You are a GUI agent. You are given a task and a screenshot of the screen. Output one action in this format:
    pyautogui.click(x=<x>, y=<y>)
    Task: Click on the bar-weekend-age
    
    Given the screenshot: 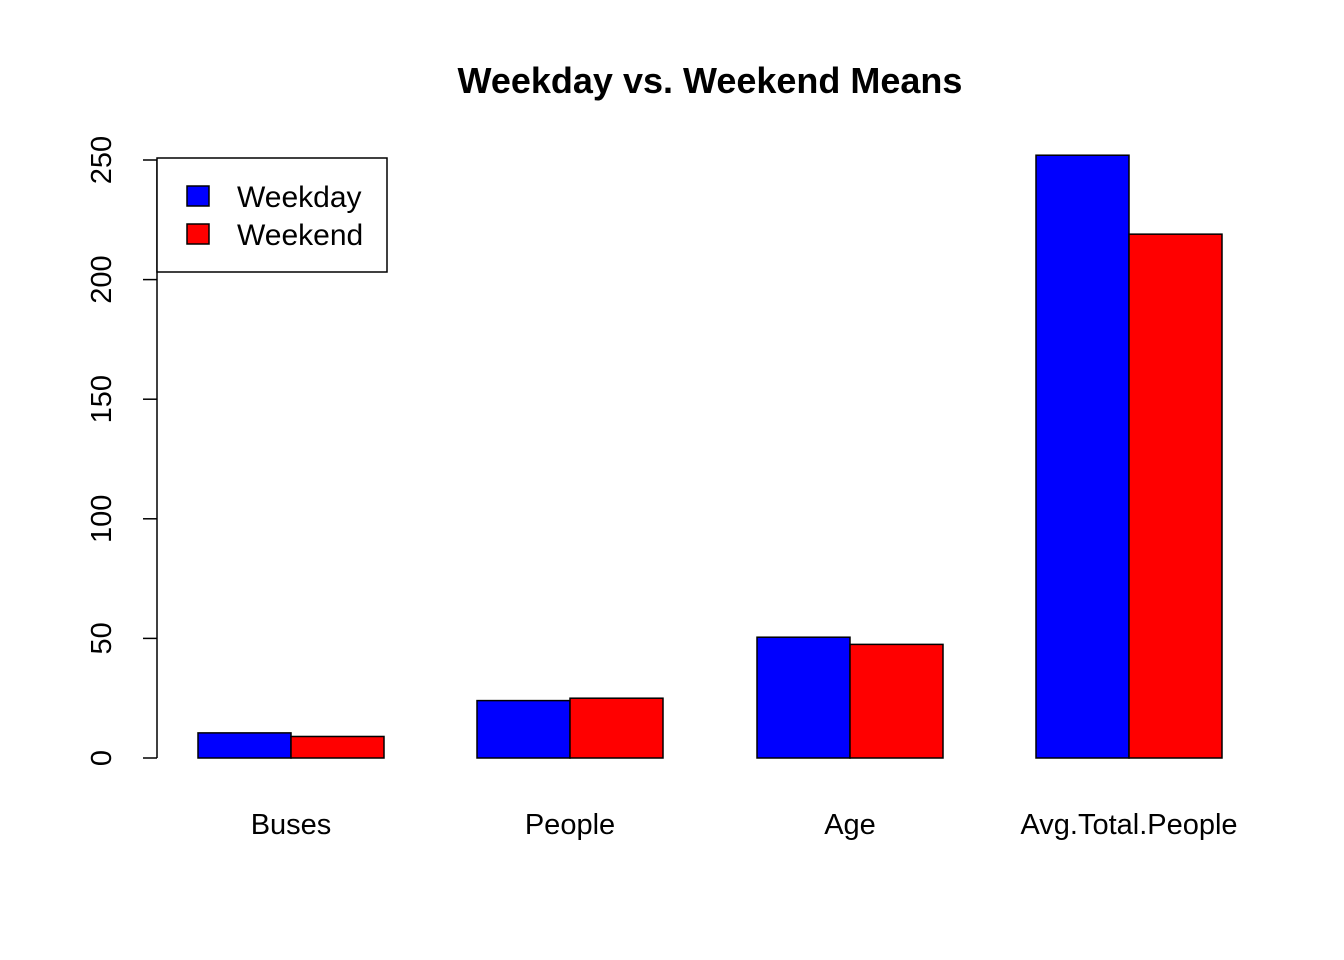 What is the action you would take?
    pyautogui.click(x=896, y=701)
    